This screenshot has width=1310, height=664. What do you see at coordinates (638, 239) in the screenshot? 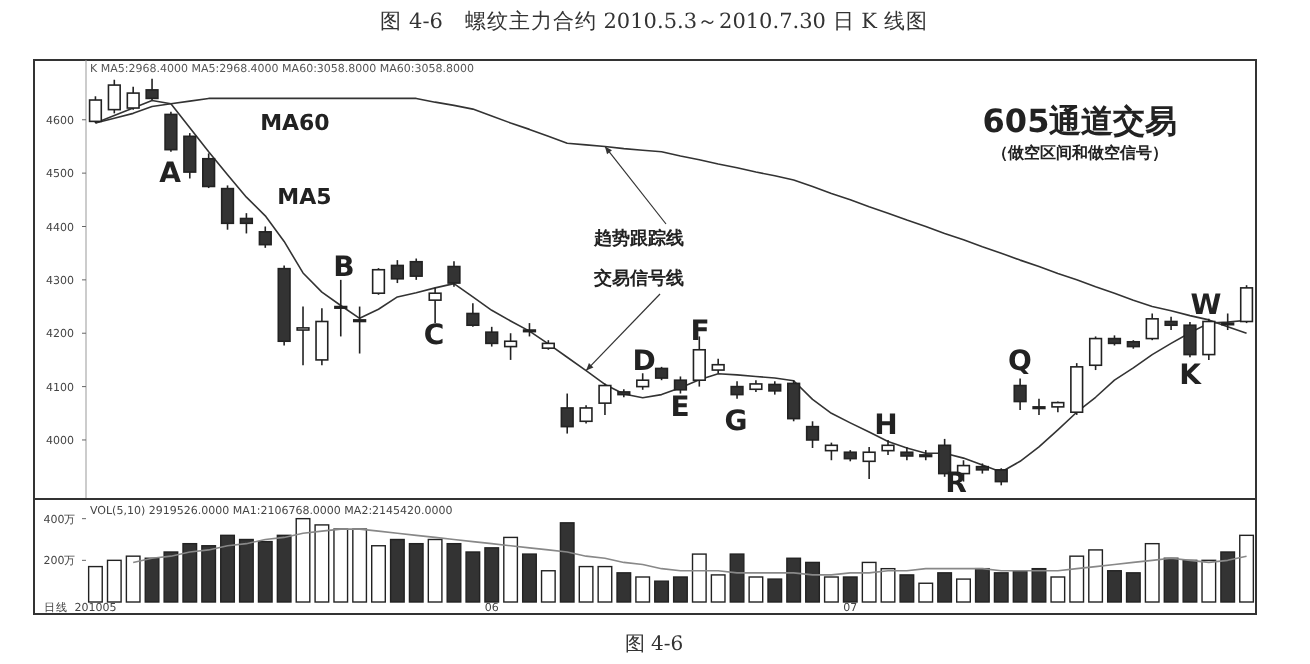
I see `annotation: 趋势跟踪线` at bounding box center [638, 239].